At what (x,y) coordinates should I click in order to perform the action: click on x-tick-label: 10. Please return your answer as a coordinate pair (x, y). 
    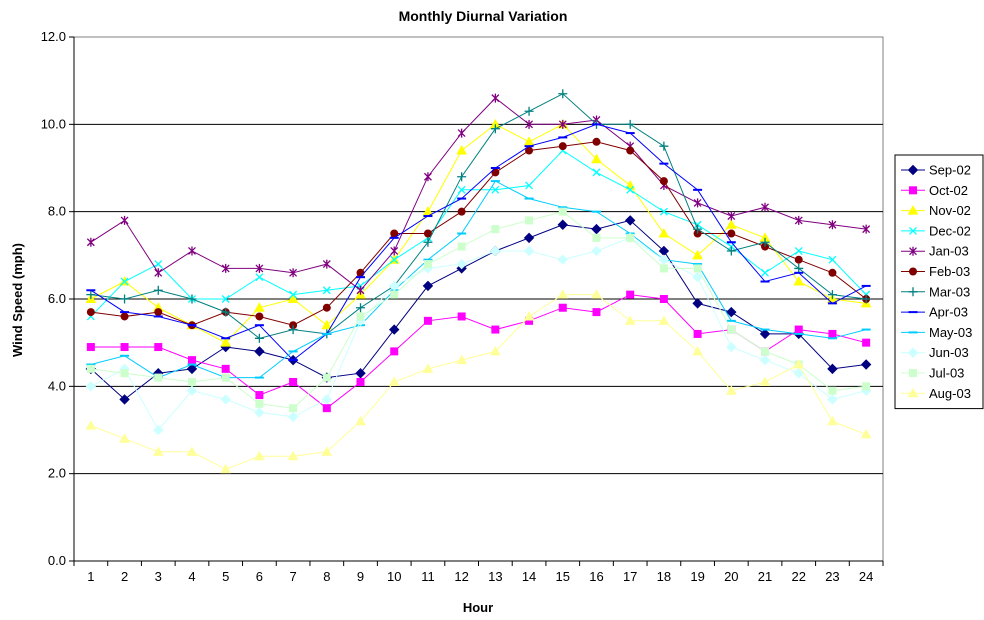
    Looking at the image, I should click on (394, 576).